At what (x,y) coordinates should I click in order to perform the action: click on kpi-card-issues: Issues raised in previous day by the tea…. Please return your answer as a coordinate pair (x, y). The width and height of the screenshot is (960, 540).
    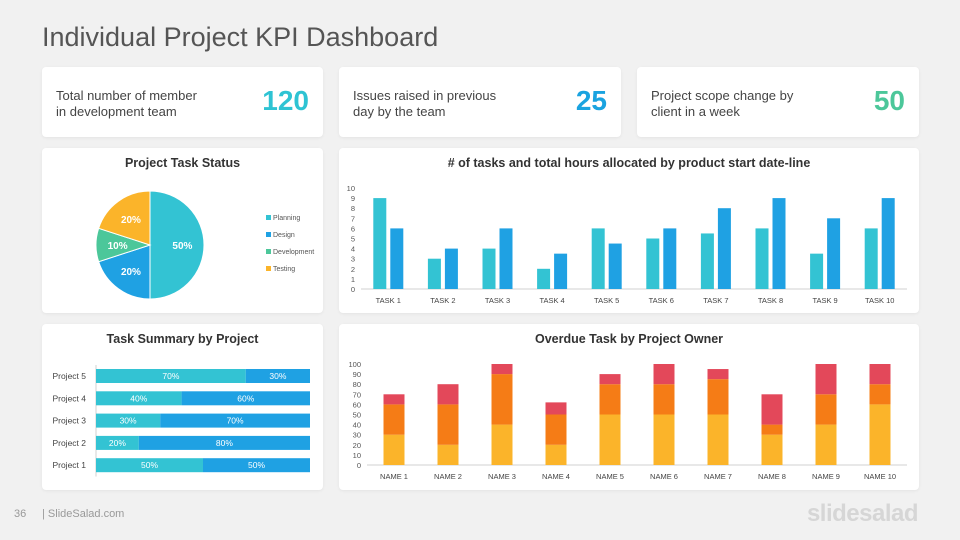
    Looking at the image, I should click on (480, 102).